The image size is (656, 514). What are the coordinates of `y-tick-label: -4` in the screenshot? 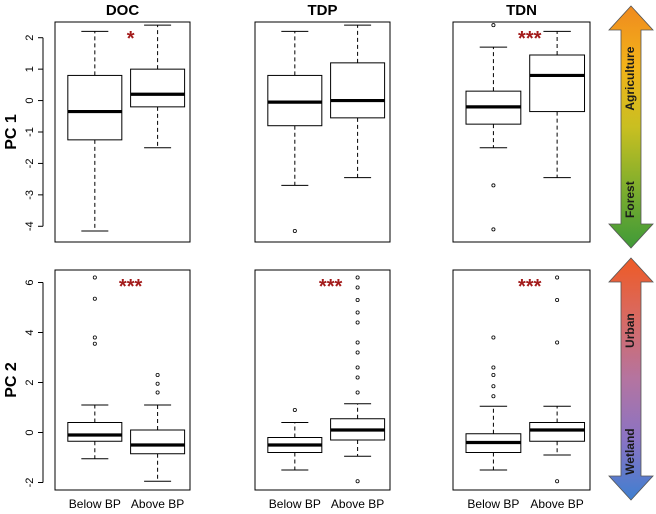 It's located at (30, 226).